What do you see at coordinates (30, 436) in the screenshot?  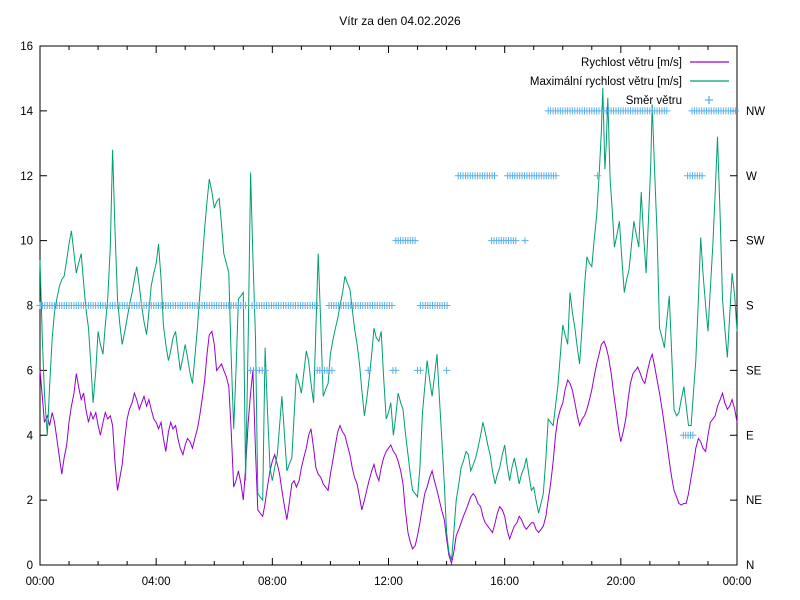 I see `y-tick-label: 4` at bounding box center [30, 436].